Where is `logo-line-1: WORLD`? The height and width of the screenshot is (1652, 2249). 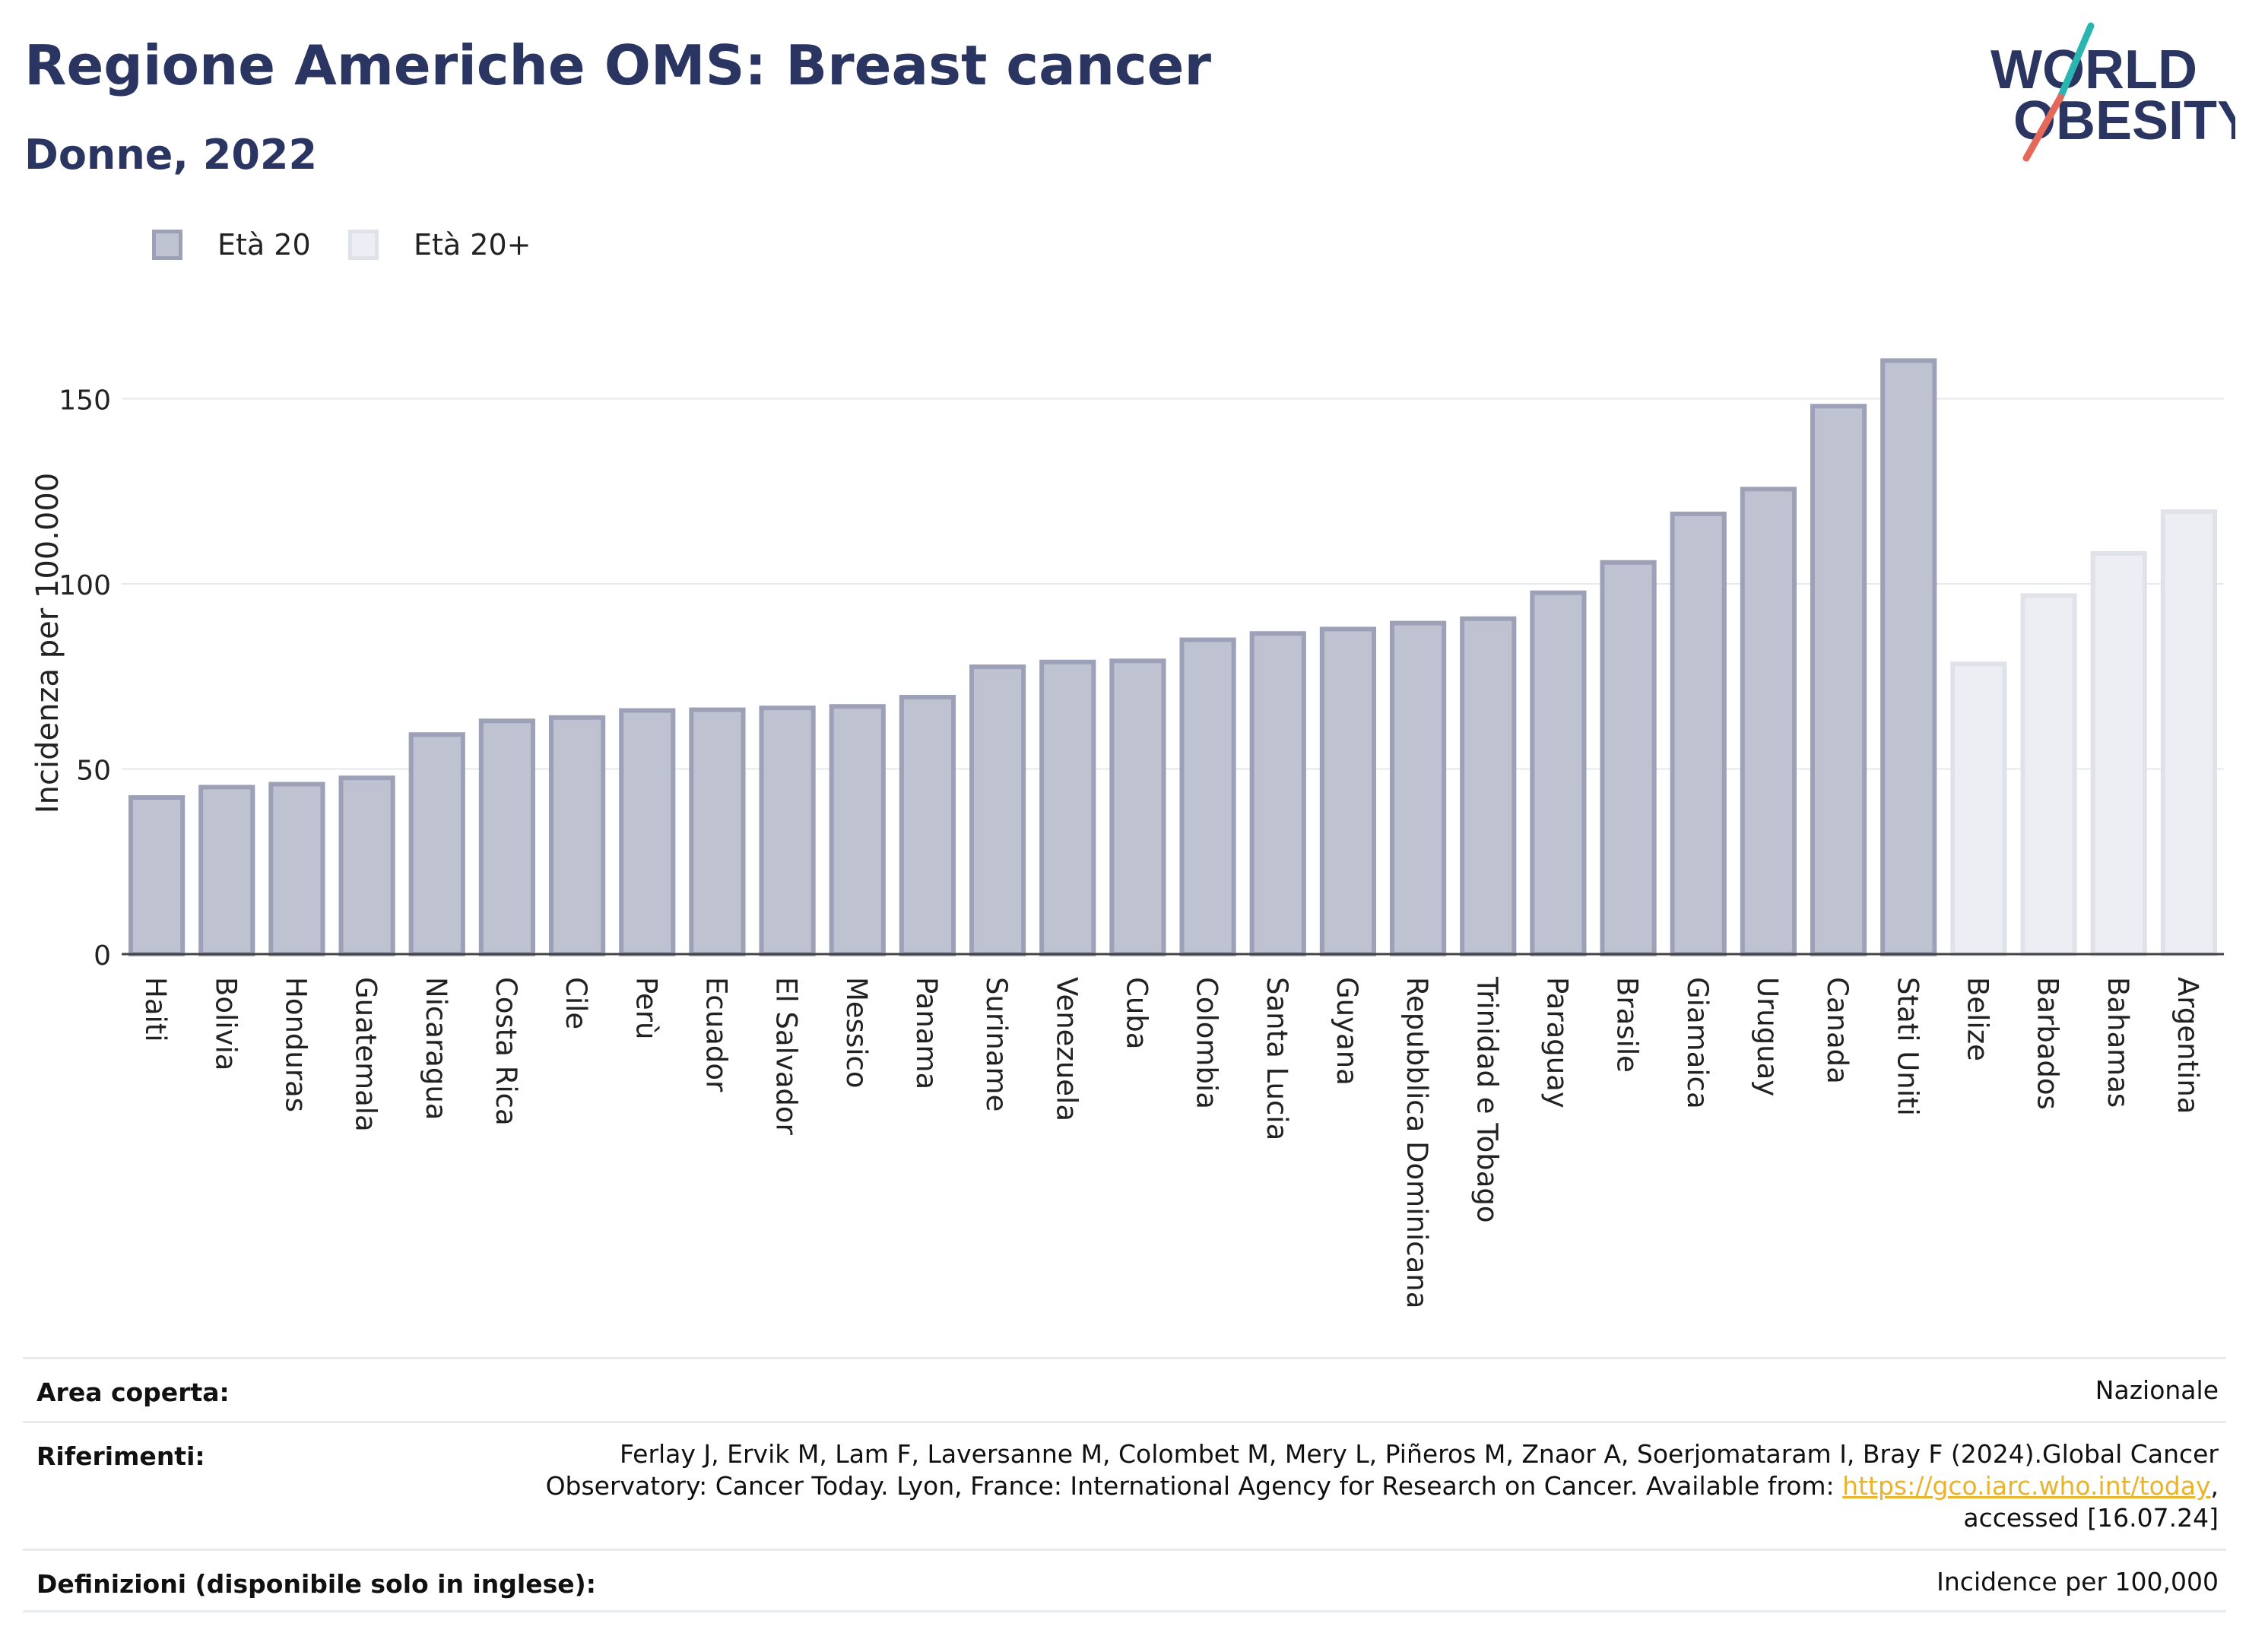 logo-line-1: WORLD is located at coordinates (2093, 70).